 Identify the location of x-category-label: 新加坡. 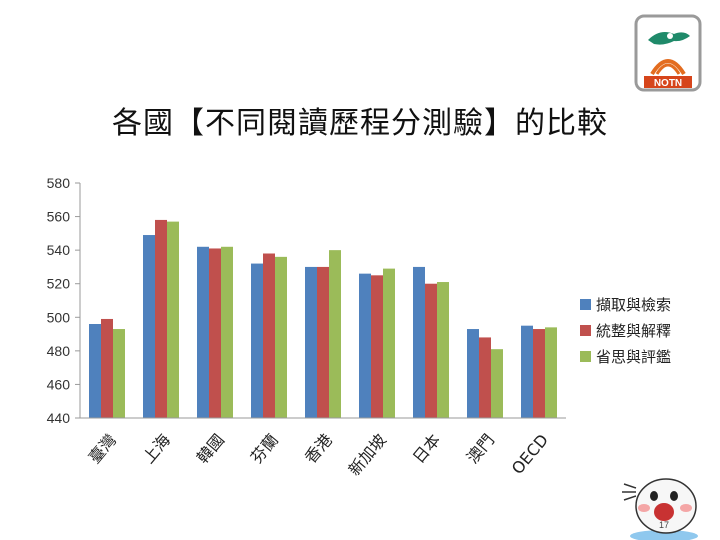
(367, 454).